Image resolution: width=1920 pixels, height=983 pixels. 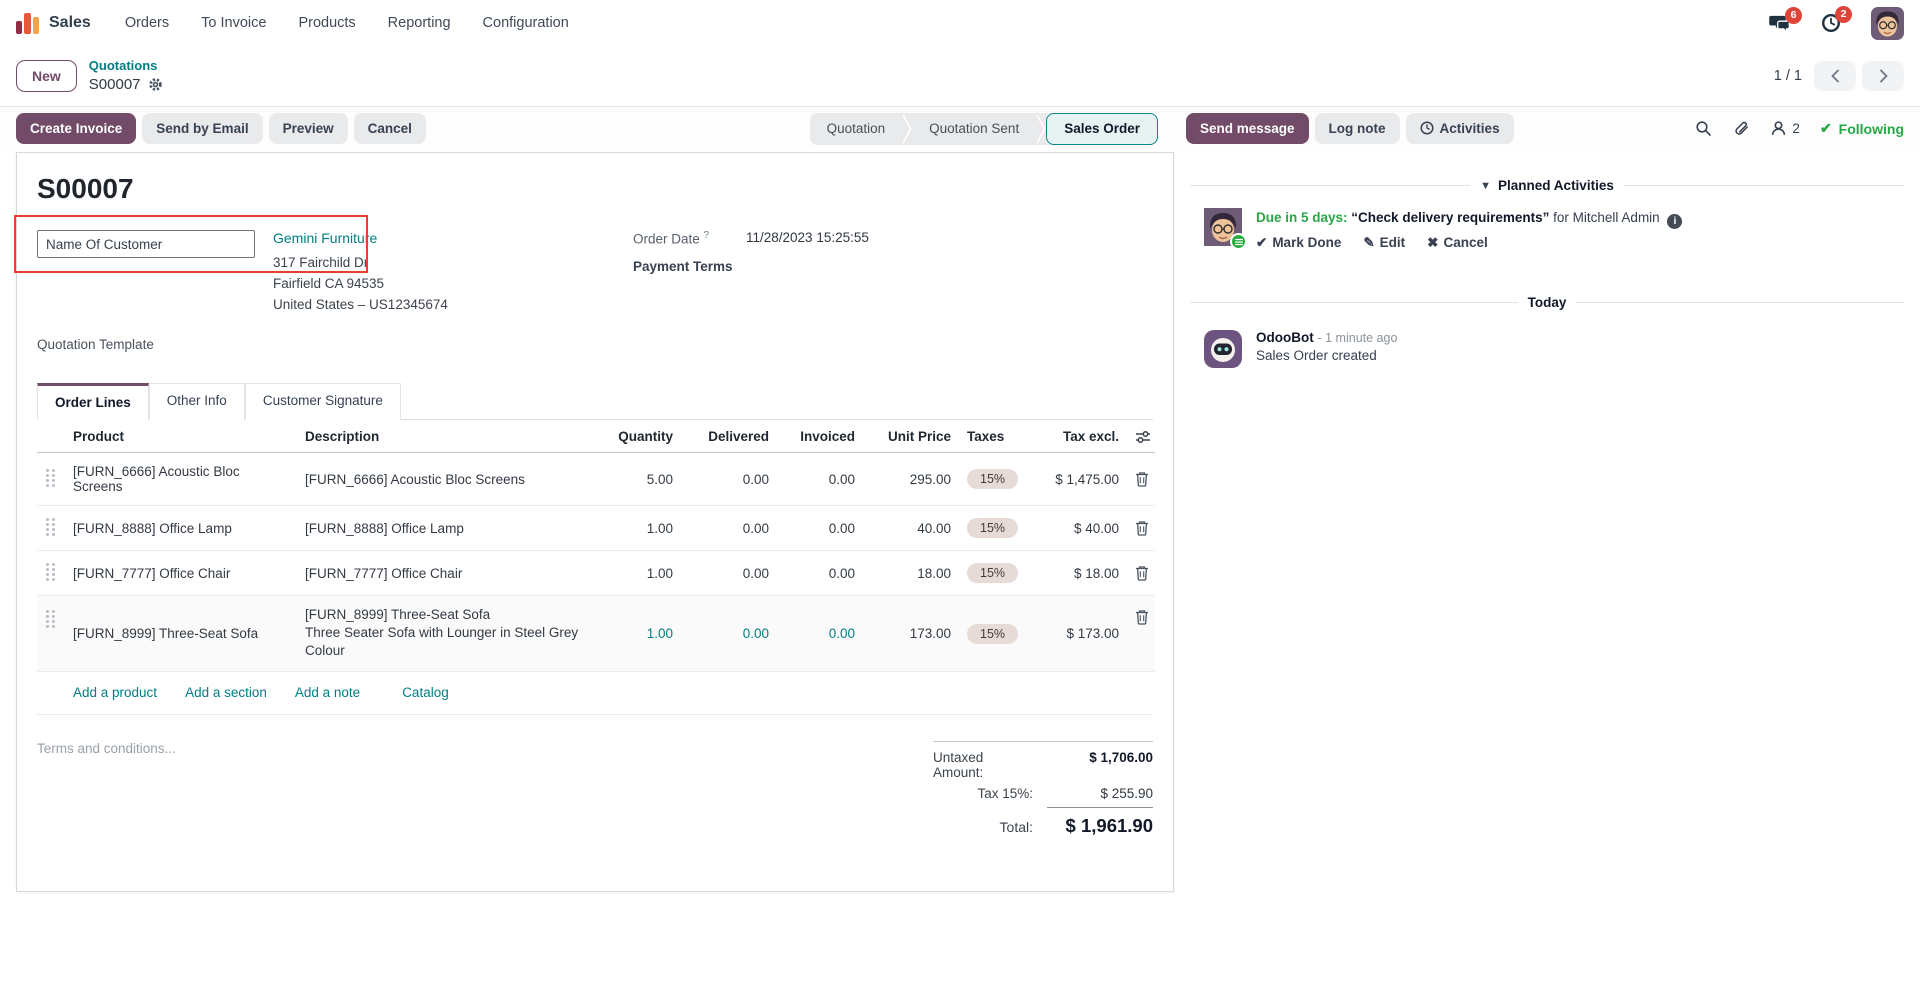 I want to click on x-icon: ✖, so click(x=1433, y=242).